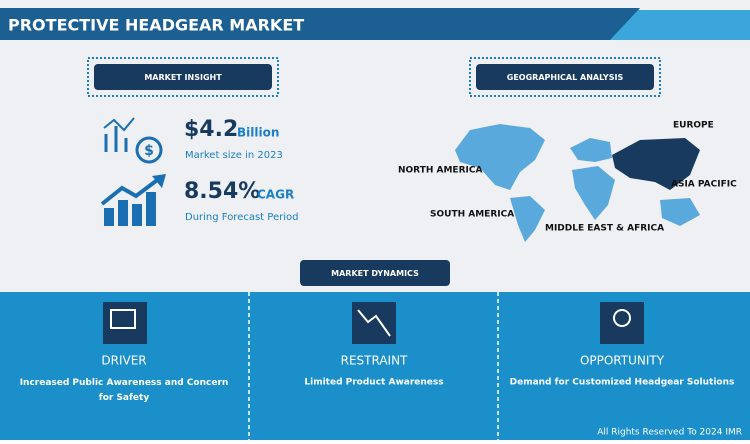 This screenshot has width=750, height=444. Describe the element at coordinates (234, 155) in the screenshot. I see `size-caption: Market size in 2023` at that location.